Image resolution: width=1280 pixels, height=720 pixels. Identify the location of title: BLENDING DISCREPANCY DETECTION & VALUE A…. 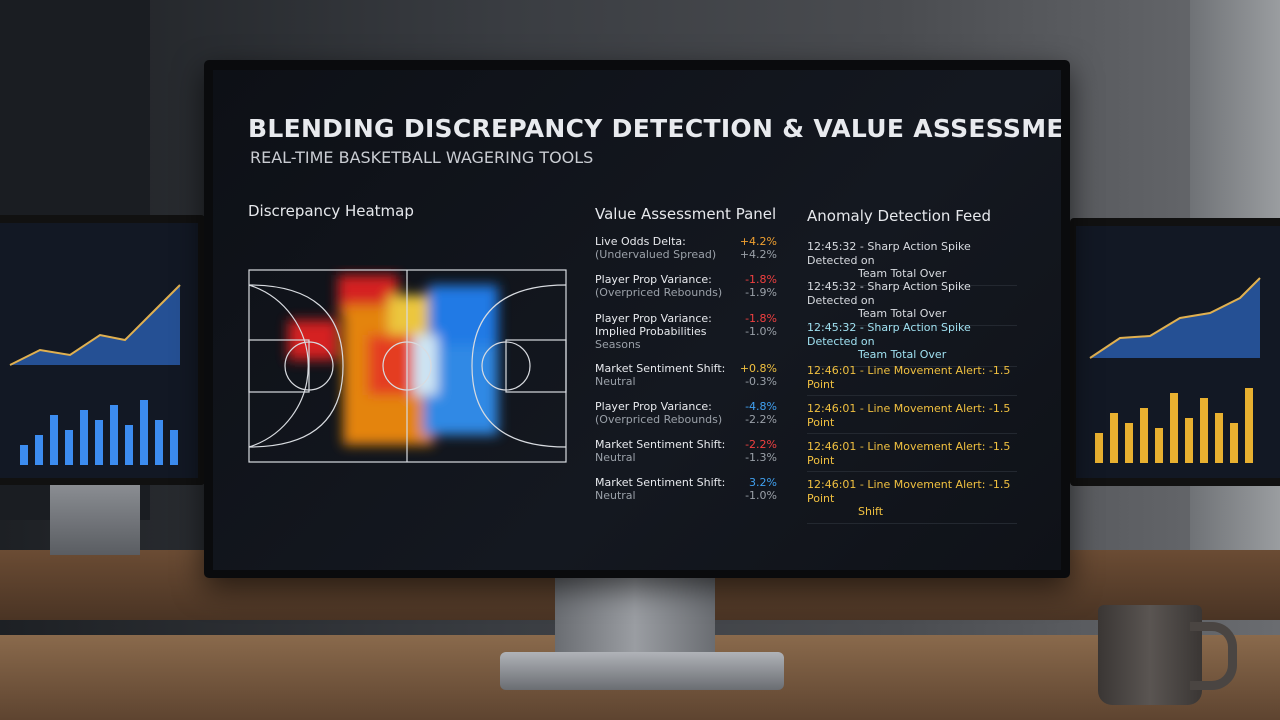
(654, 128).